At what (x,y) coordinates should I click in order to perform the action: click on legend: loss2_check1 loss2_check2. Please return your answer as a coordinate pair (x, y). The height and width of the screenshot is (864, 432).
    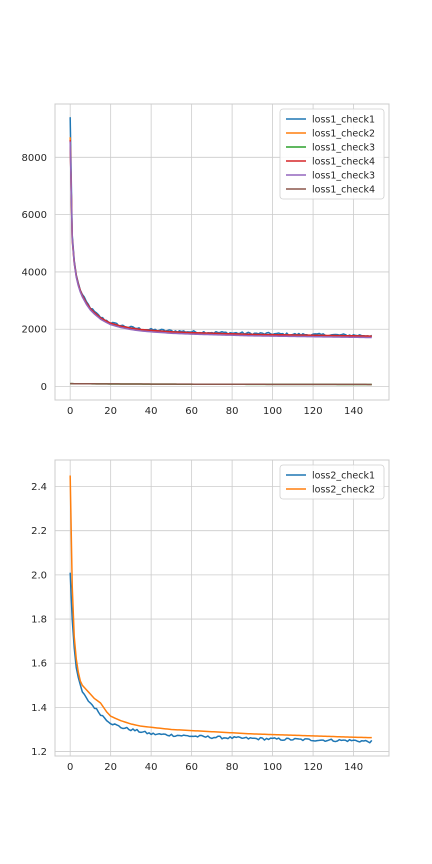
    Looking at the image, I should click on (332, 482).